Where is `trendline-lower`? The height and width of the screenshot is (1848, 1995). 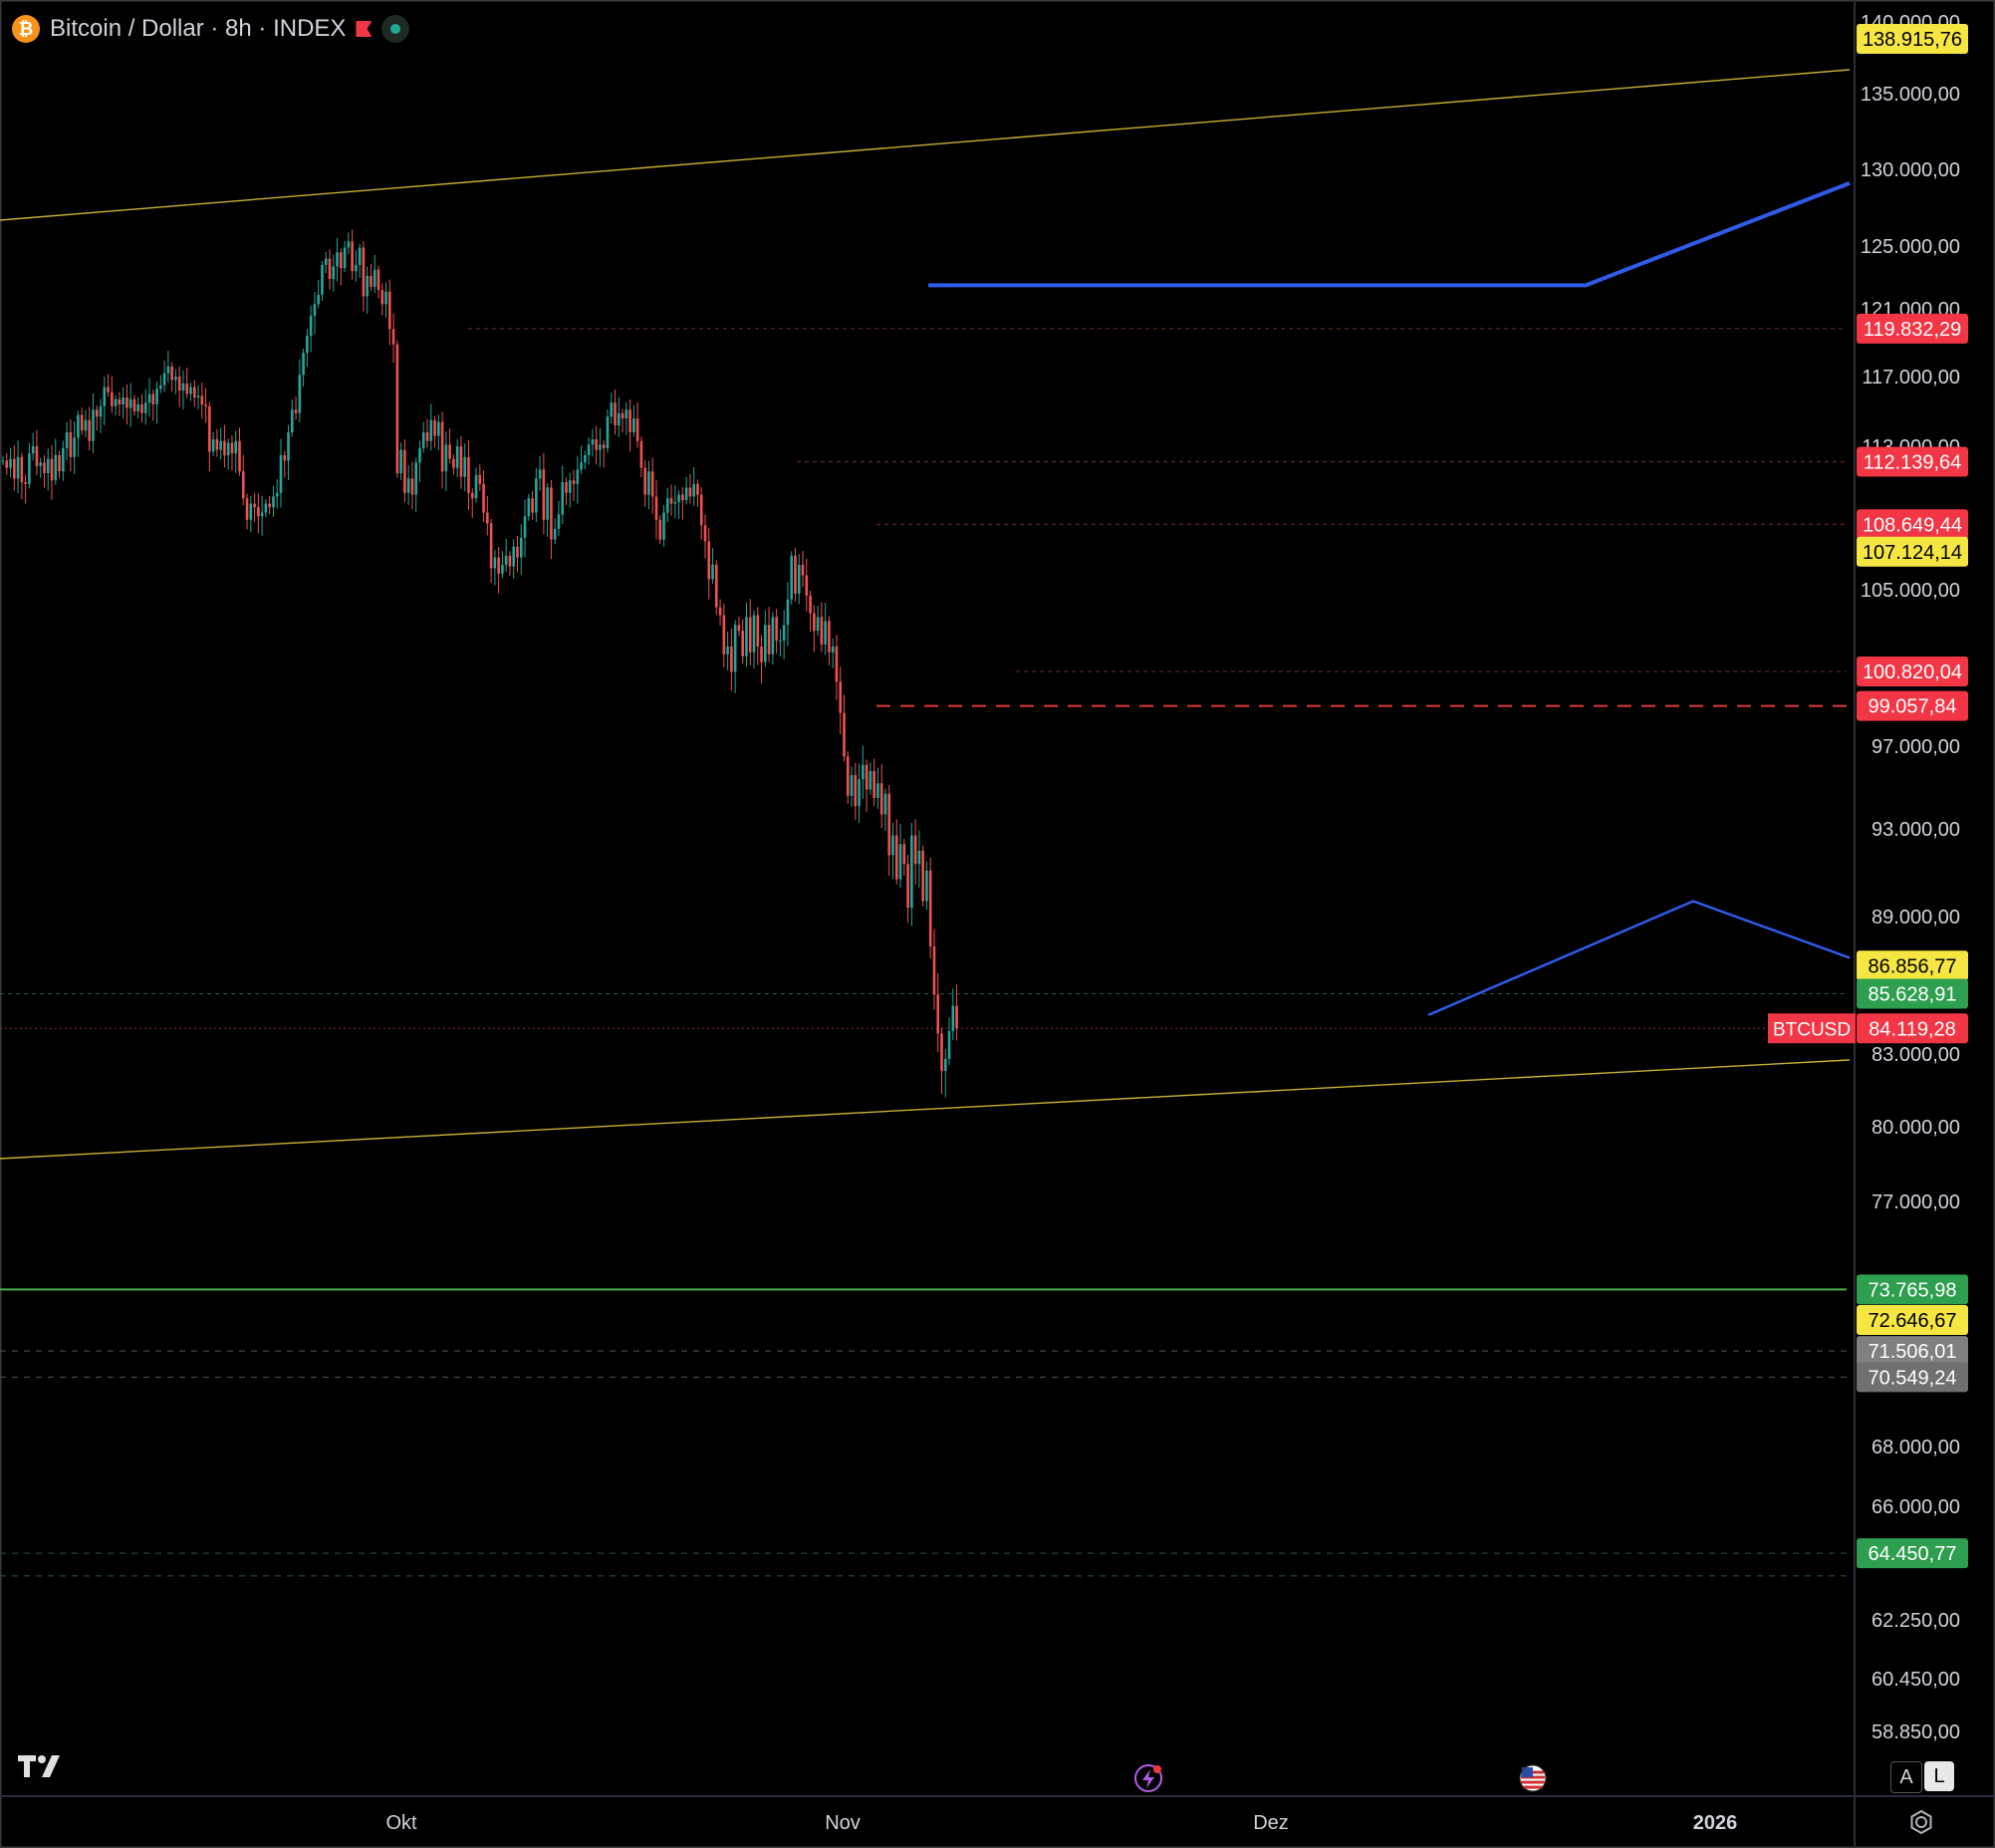 trendline-lower is located at coordinates (925, 1110).